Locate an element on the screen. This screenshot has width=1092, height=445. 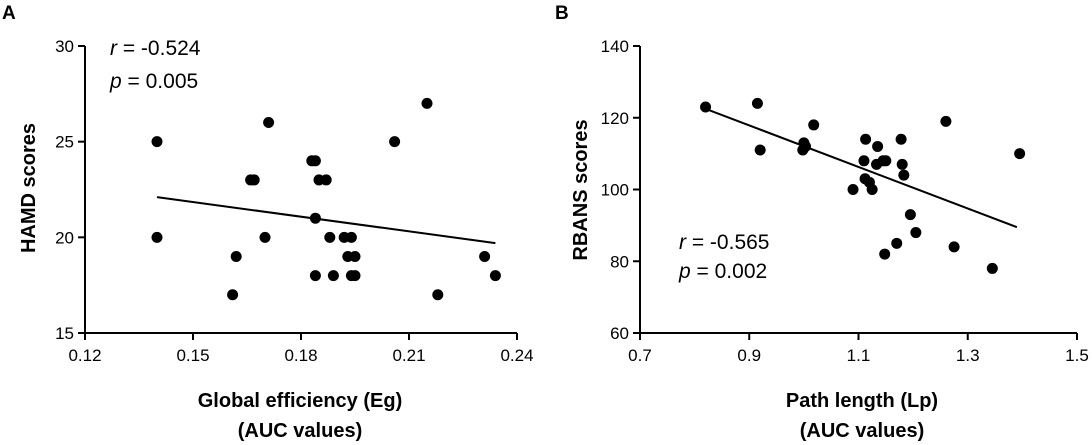
panel-b-p-stat: p = 0.002 is located at coordinates (722, 271).